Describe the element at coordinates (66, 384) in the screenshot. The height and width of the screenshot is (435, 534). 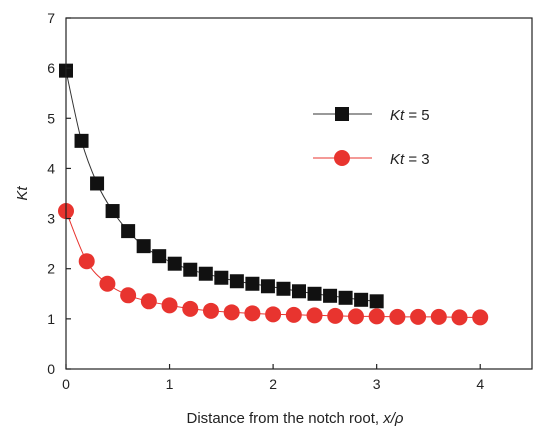
I see `x-tick-label: 0` at that location.